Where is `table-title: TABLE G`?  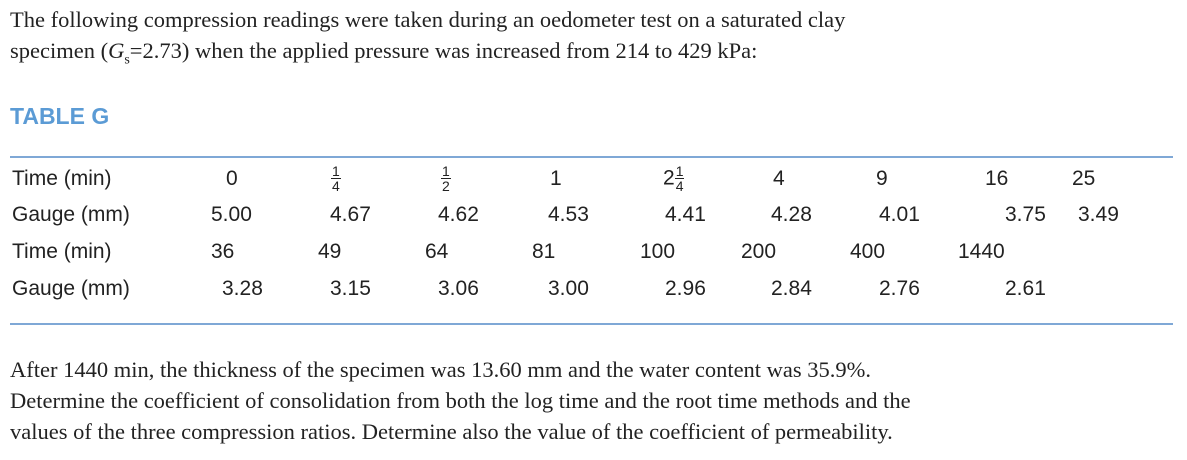 table-title: TABLE G is located at coordinates (60, 116).